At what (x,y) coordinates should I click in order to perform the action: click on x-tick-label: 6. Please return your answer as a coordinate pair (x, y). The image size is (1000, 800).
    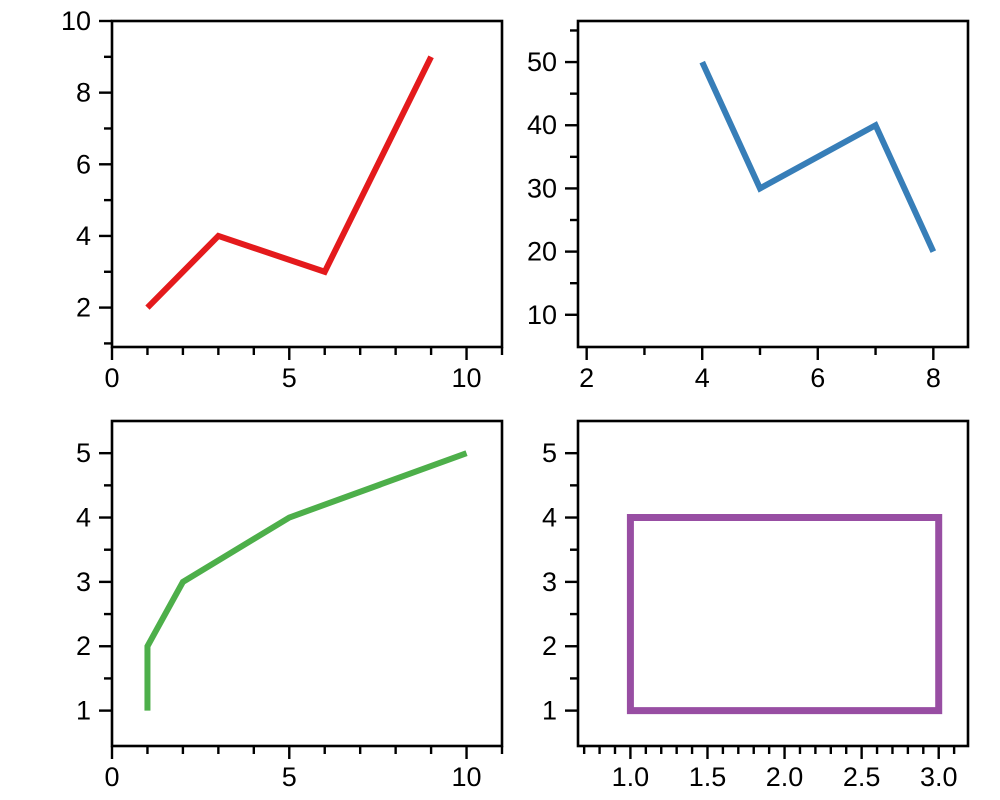
    Looking at the image, I should click on (817, 378).